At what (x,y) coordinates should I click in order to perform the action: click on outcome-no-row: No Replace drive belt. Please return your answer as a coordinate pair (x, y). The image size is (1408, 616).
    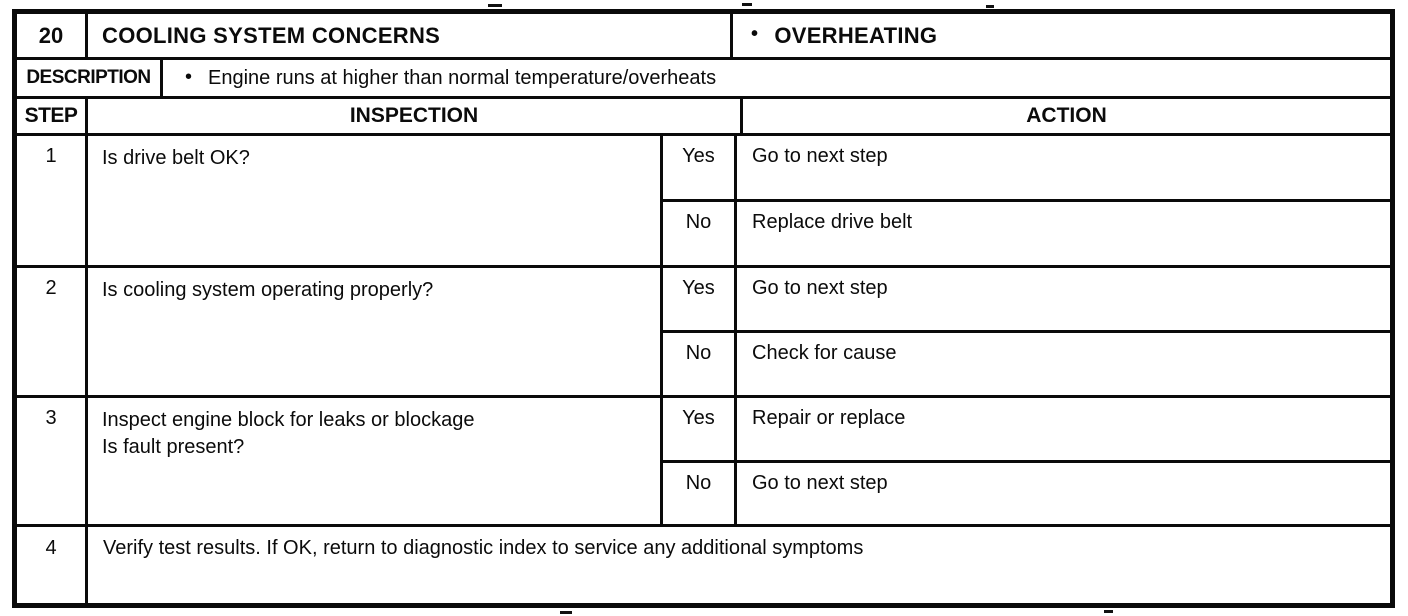
    Looking at the image, I should click on (1026, 233).